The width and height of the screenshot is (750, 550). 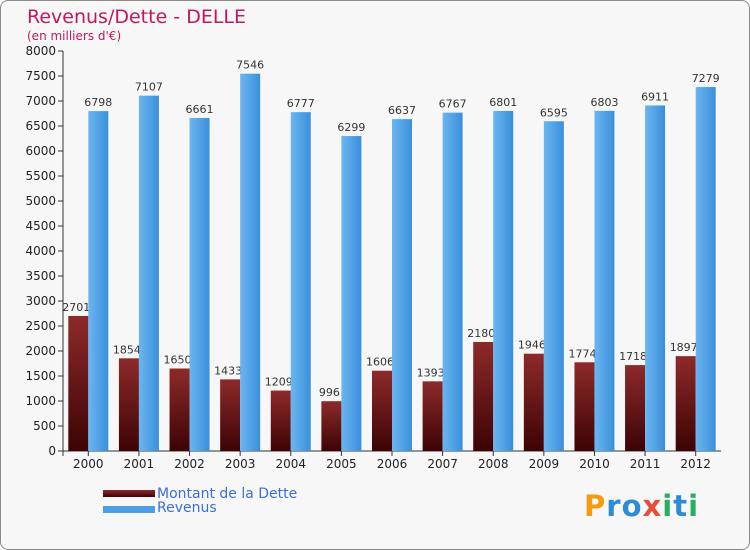 What do you see at coordinates (595, 506) in the screenshot?
I see `logo-letter: P` at bounding box center [595, 506].